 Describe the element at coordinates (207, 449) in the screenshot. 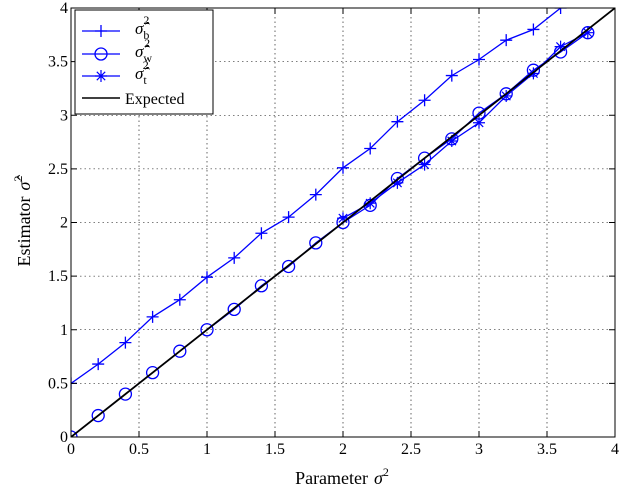

I see `x-tick-label: 1` at that location.